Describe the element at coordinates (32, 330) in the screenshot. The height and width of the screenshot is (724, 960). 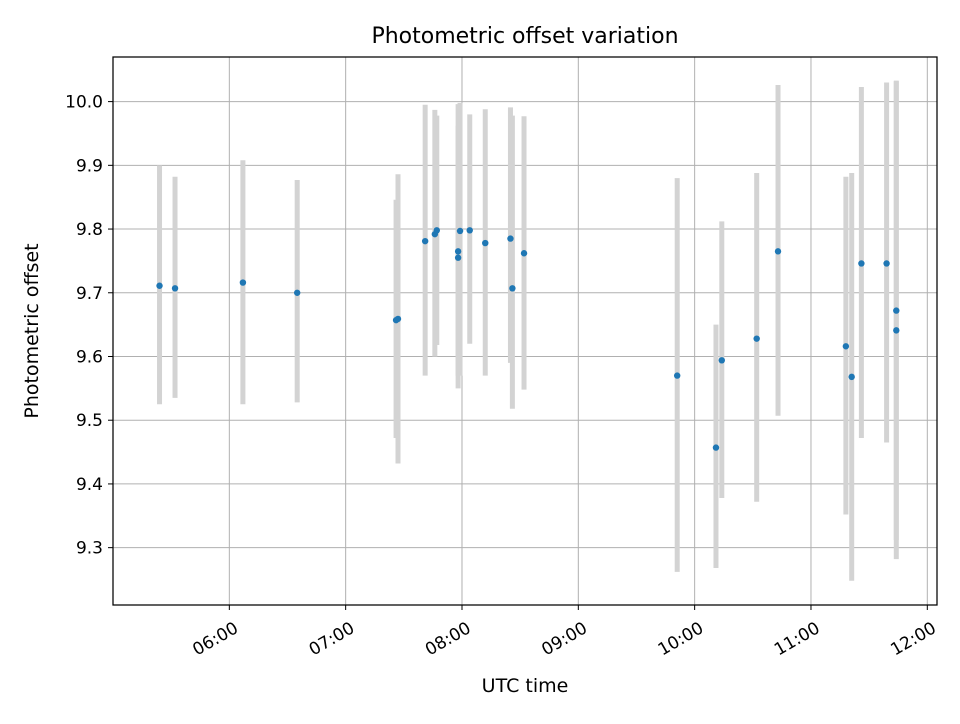
I see `y-axis-label: Photometric offset` at that location.